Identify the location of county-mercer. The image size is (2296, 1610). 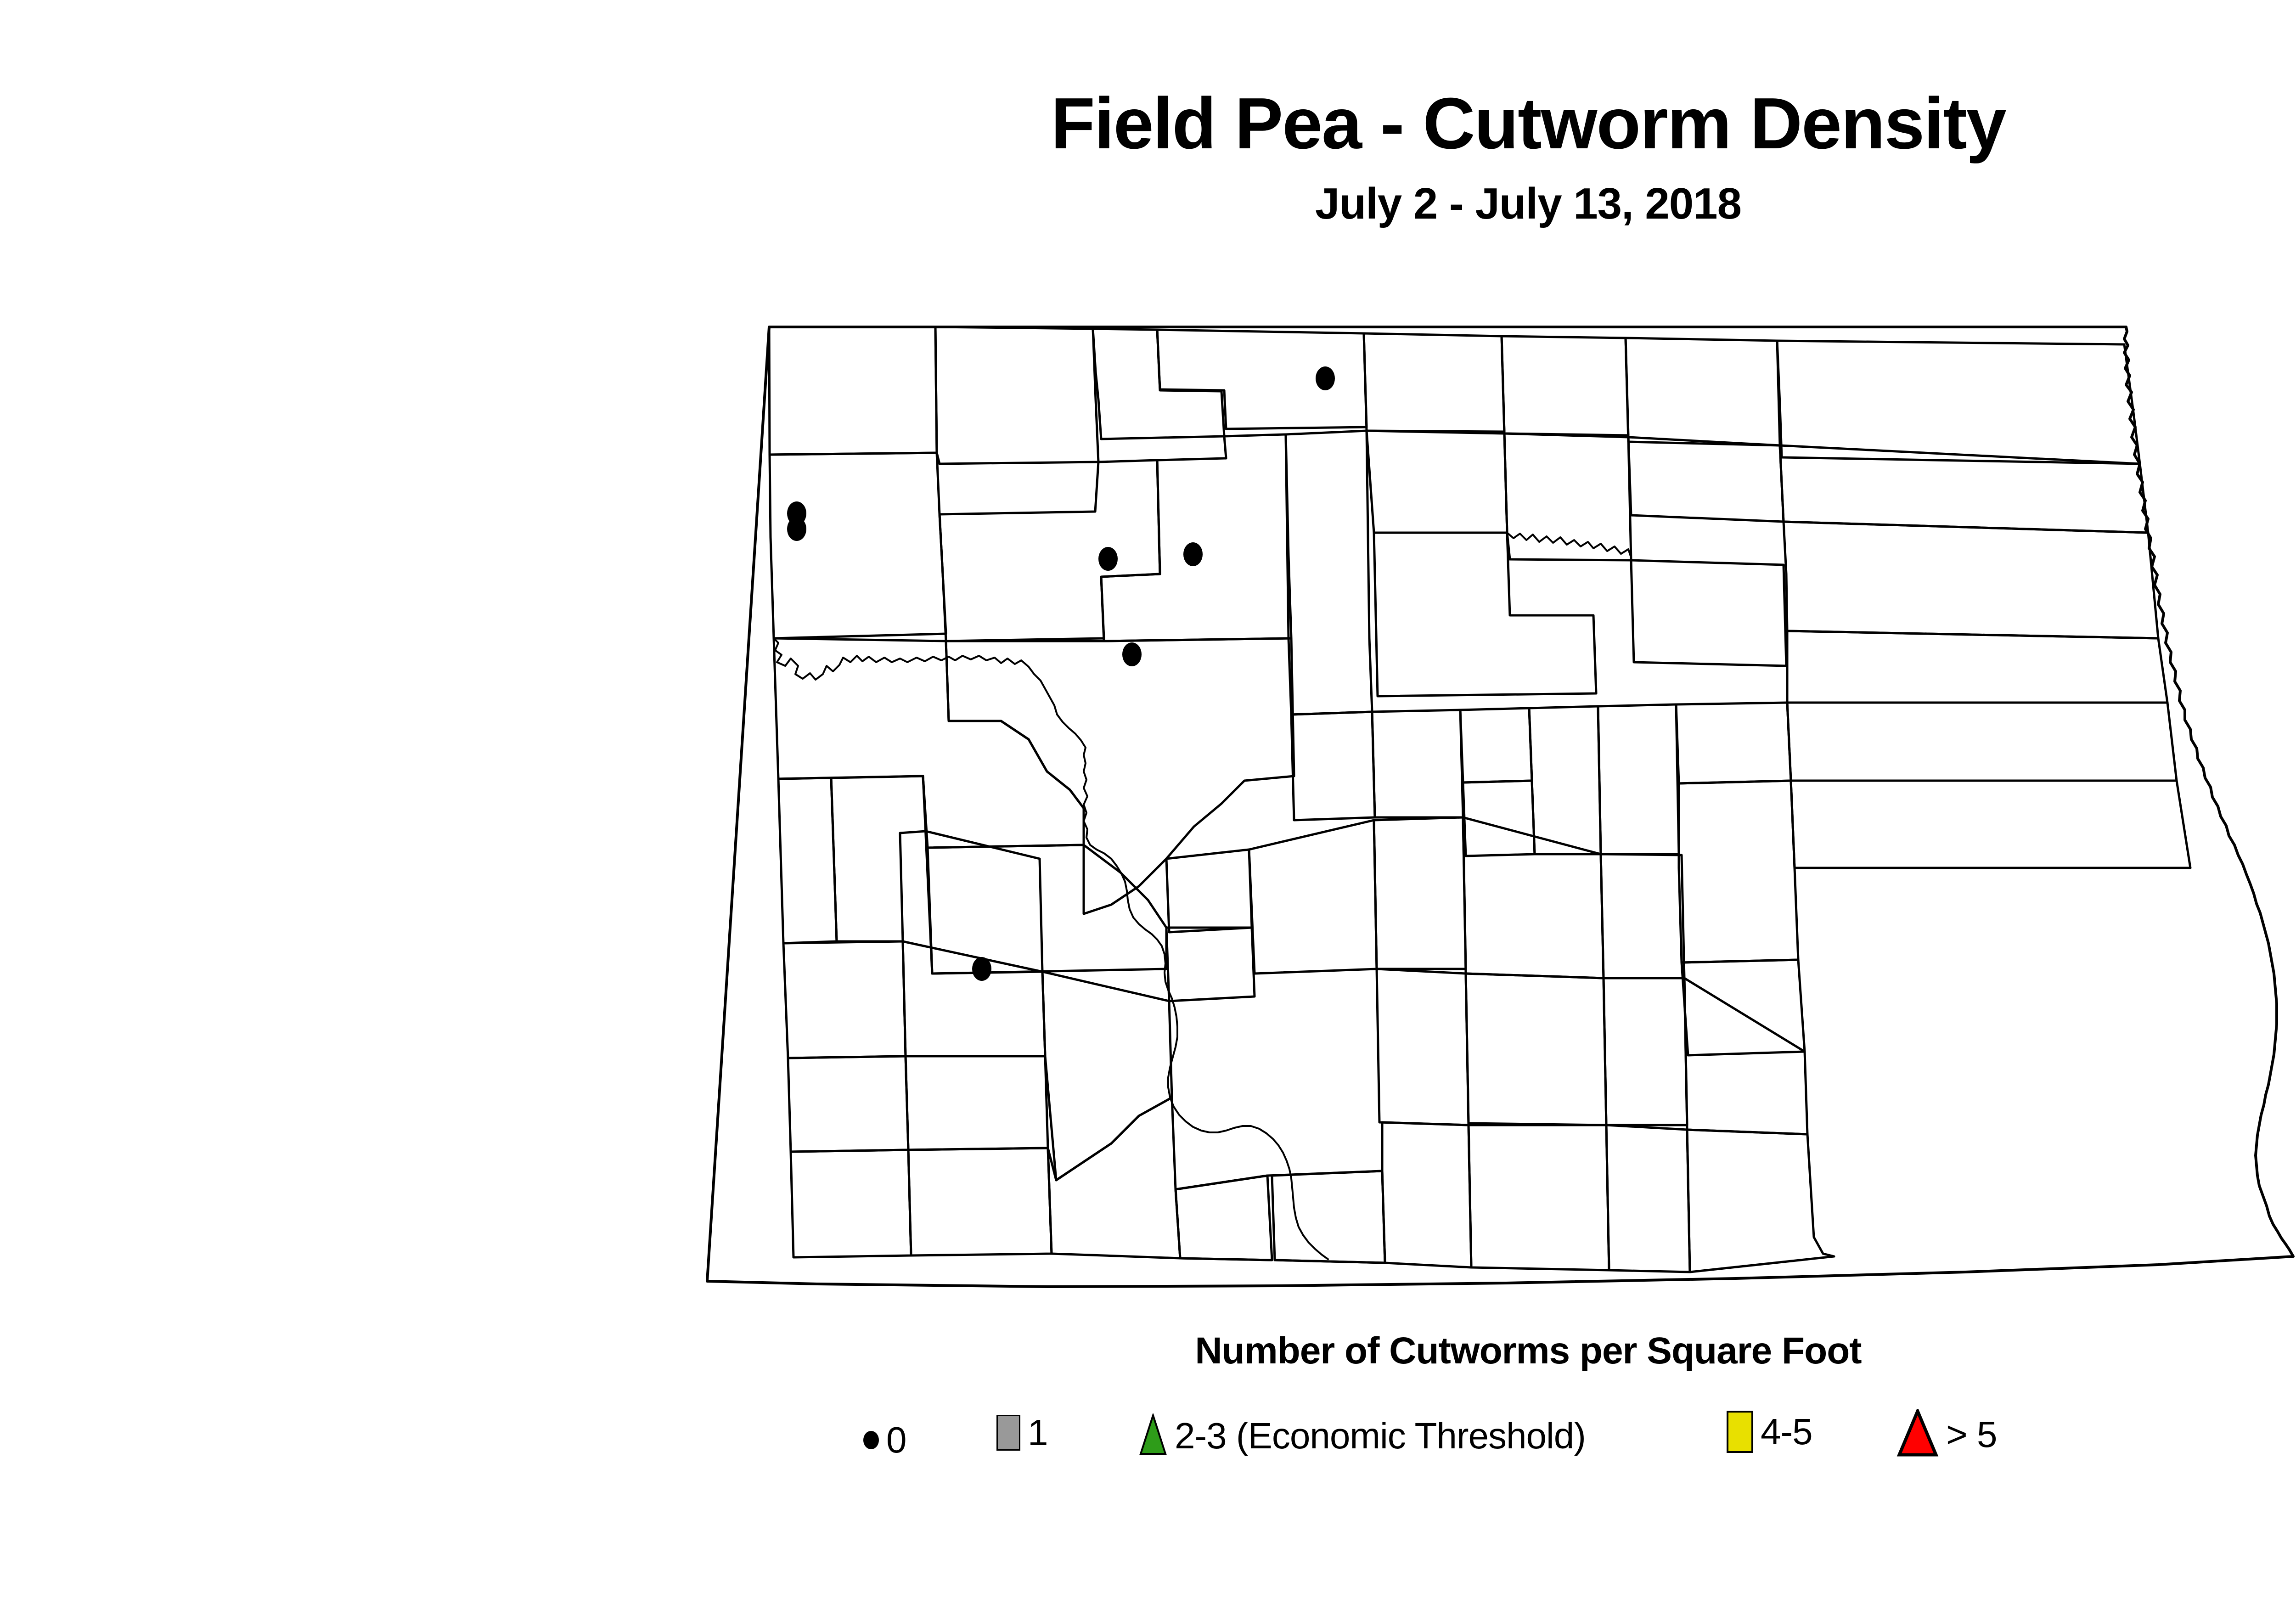
(1210, 964).